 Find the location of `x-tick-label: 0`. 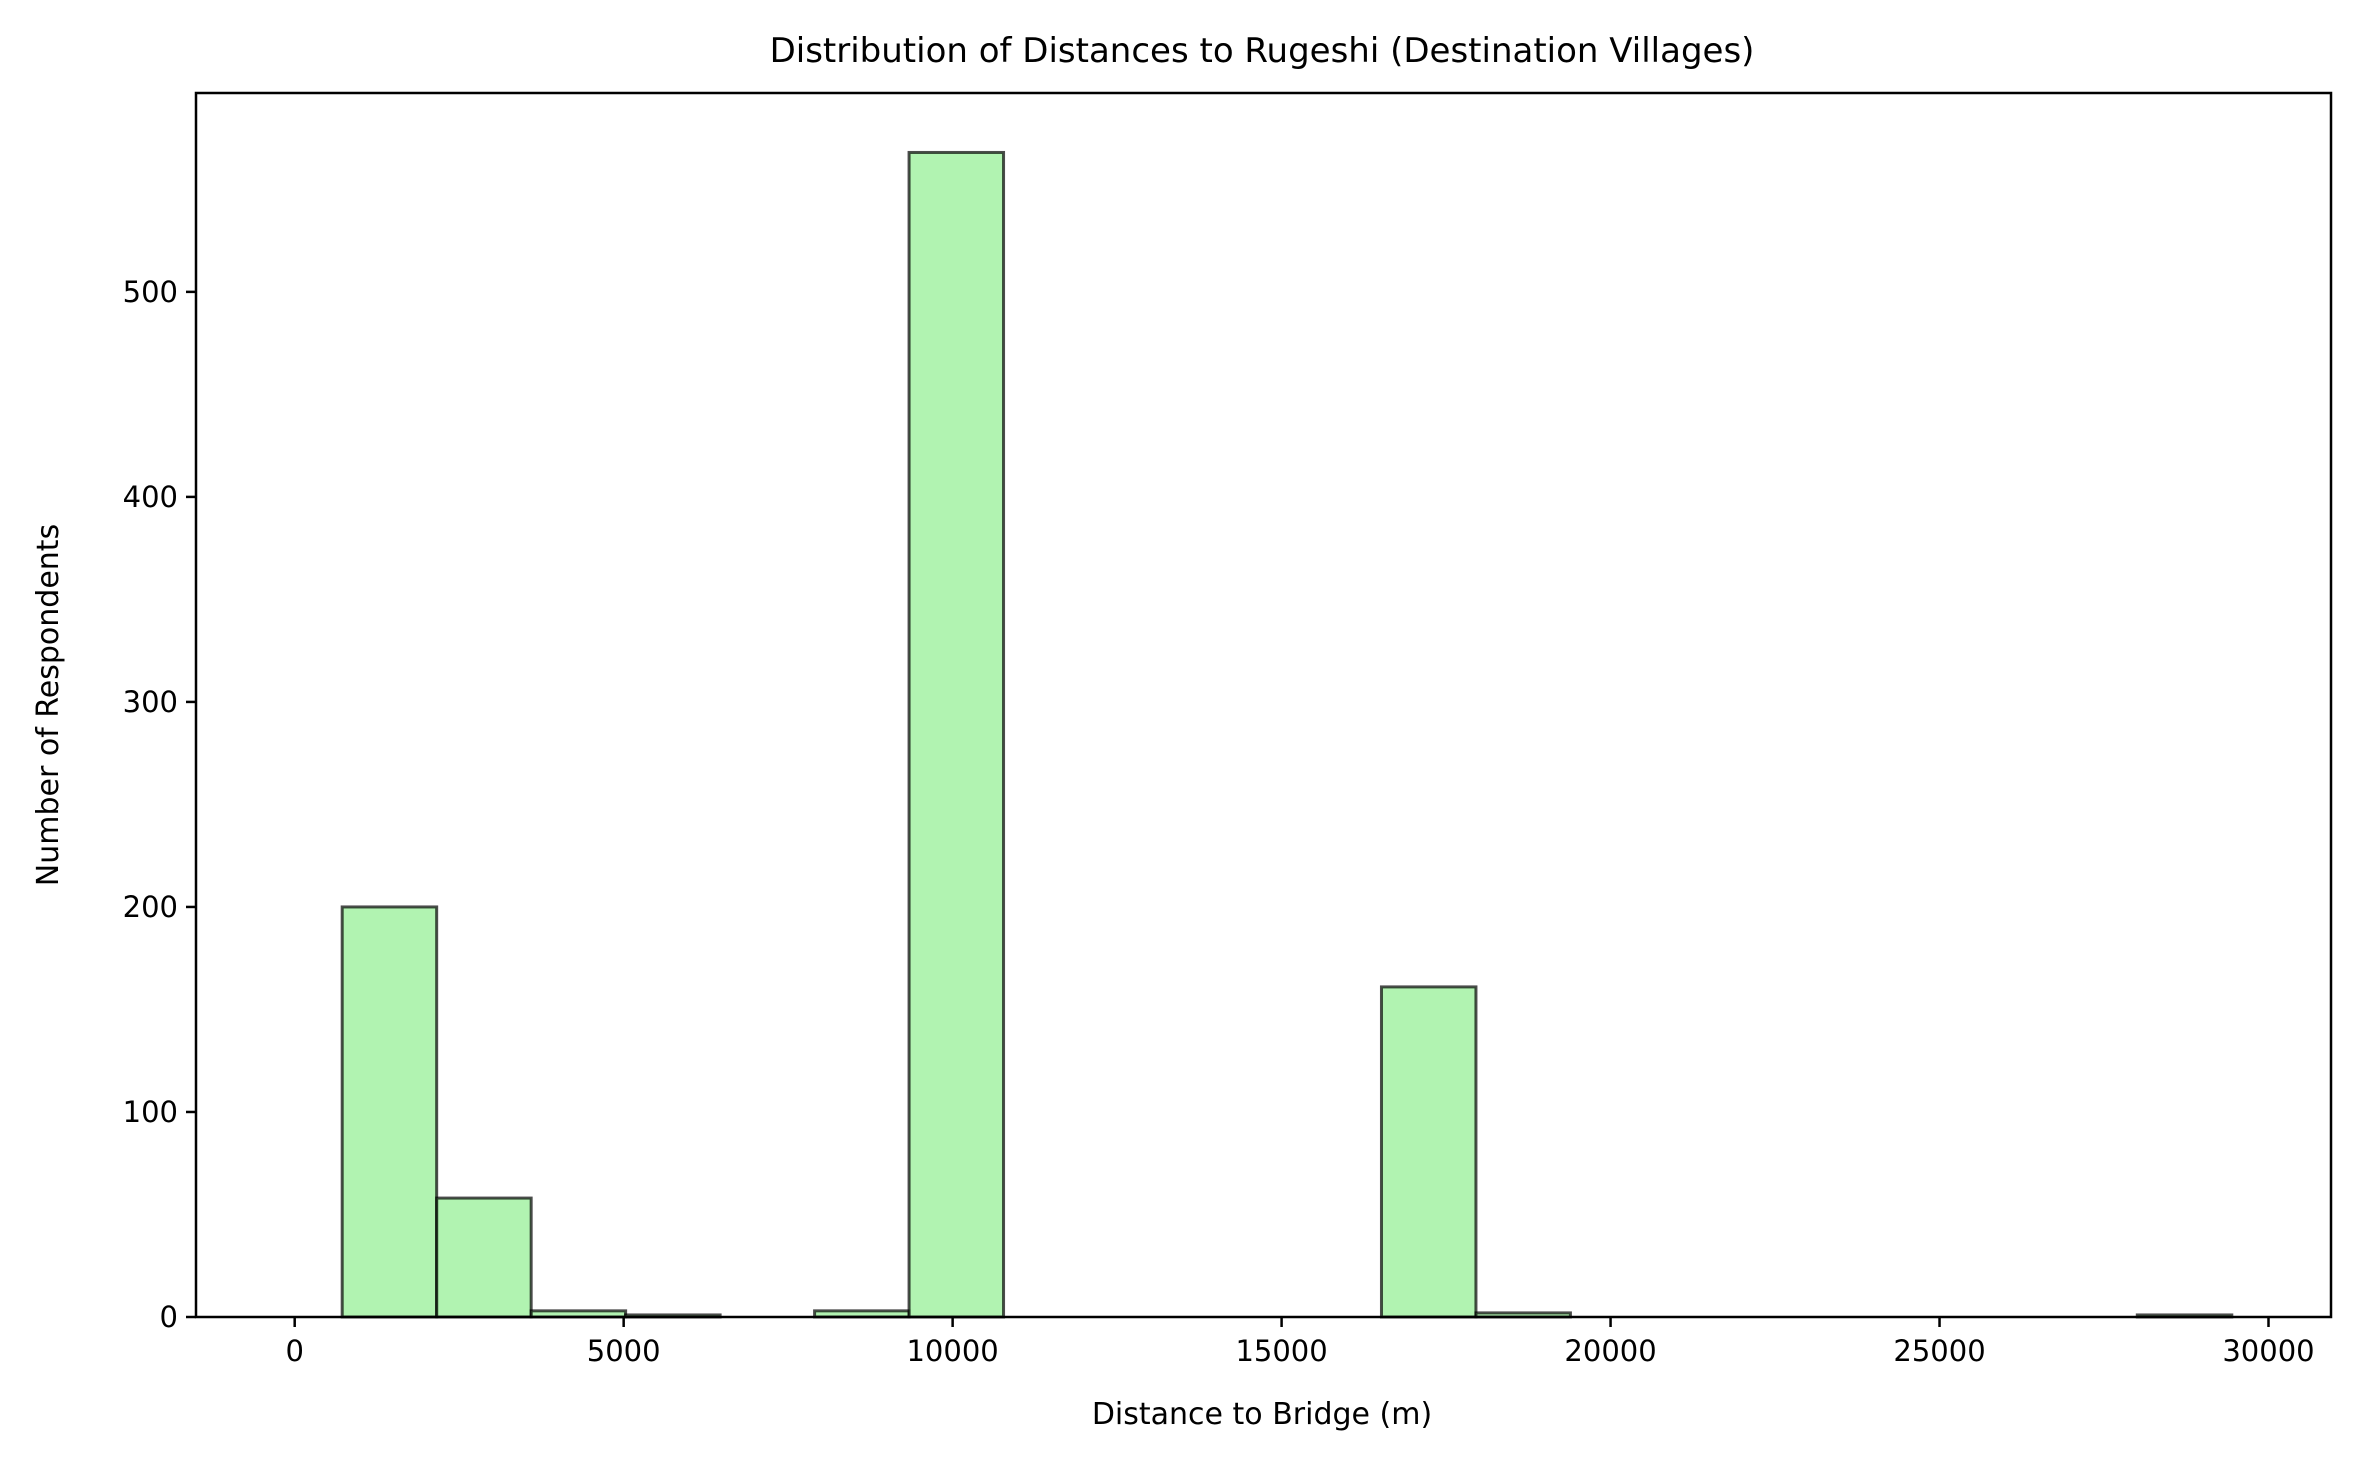

x-tick-label: 0 is located at coordinates (294, 1351).